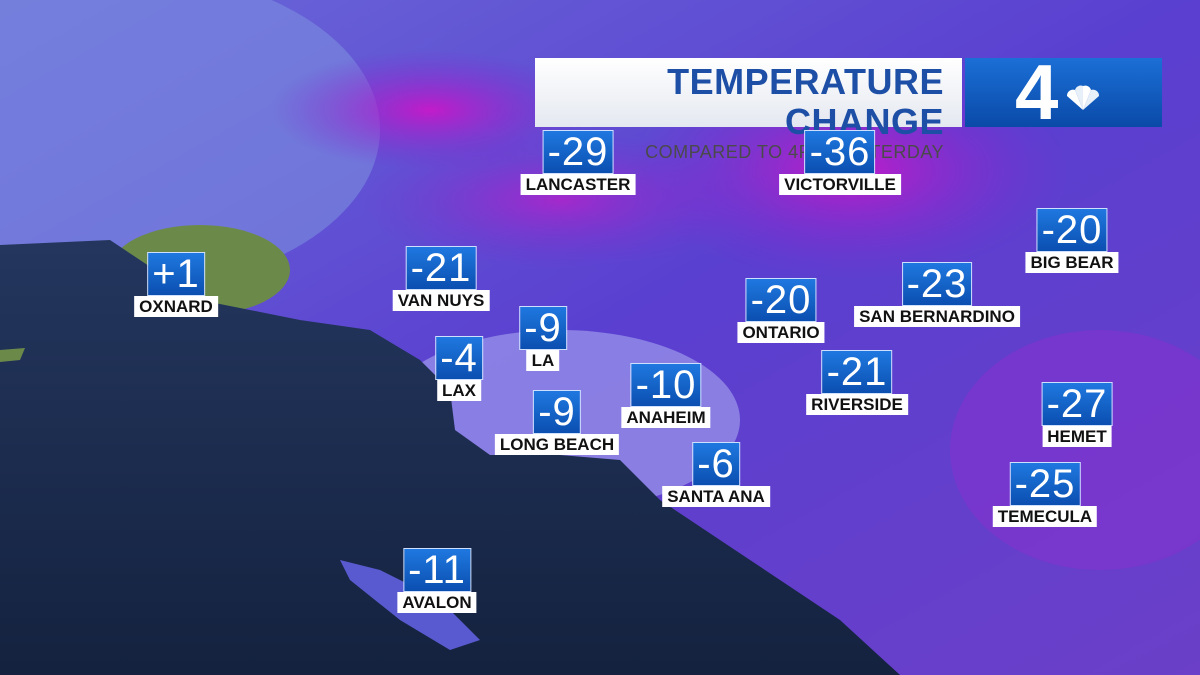 The width and height of the screenshot is (1200, 675). I want to click on station-marker: -25 TEMECULA, so click(1045, 494).